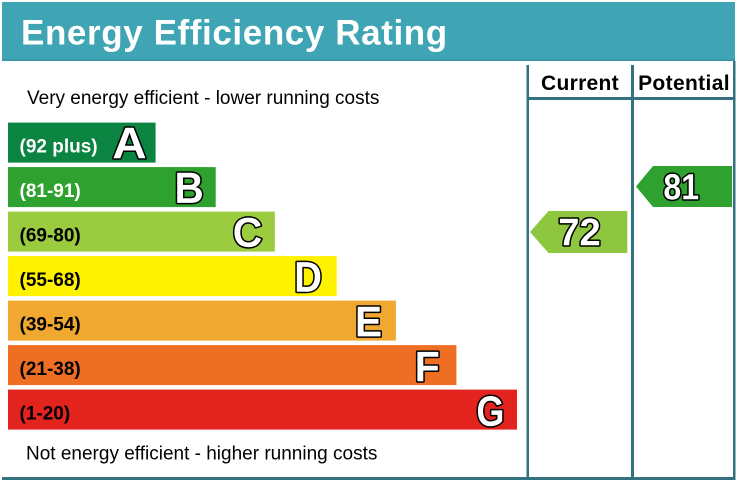 This screenshot has height=483, width=738. Describe the element at coordinates (50, 280) in the screenshot. I see `svg-text: (55-68)` at that location.